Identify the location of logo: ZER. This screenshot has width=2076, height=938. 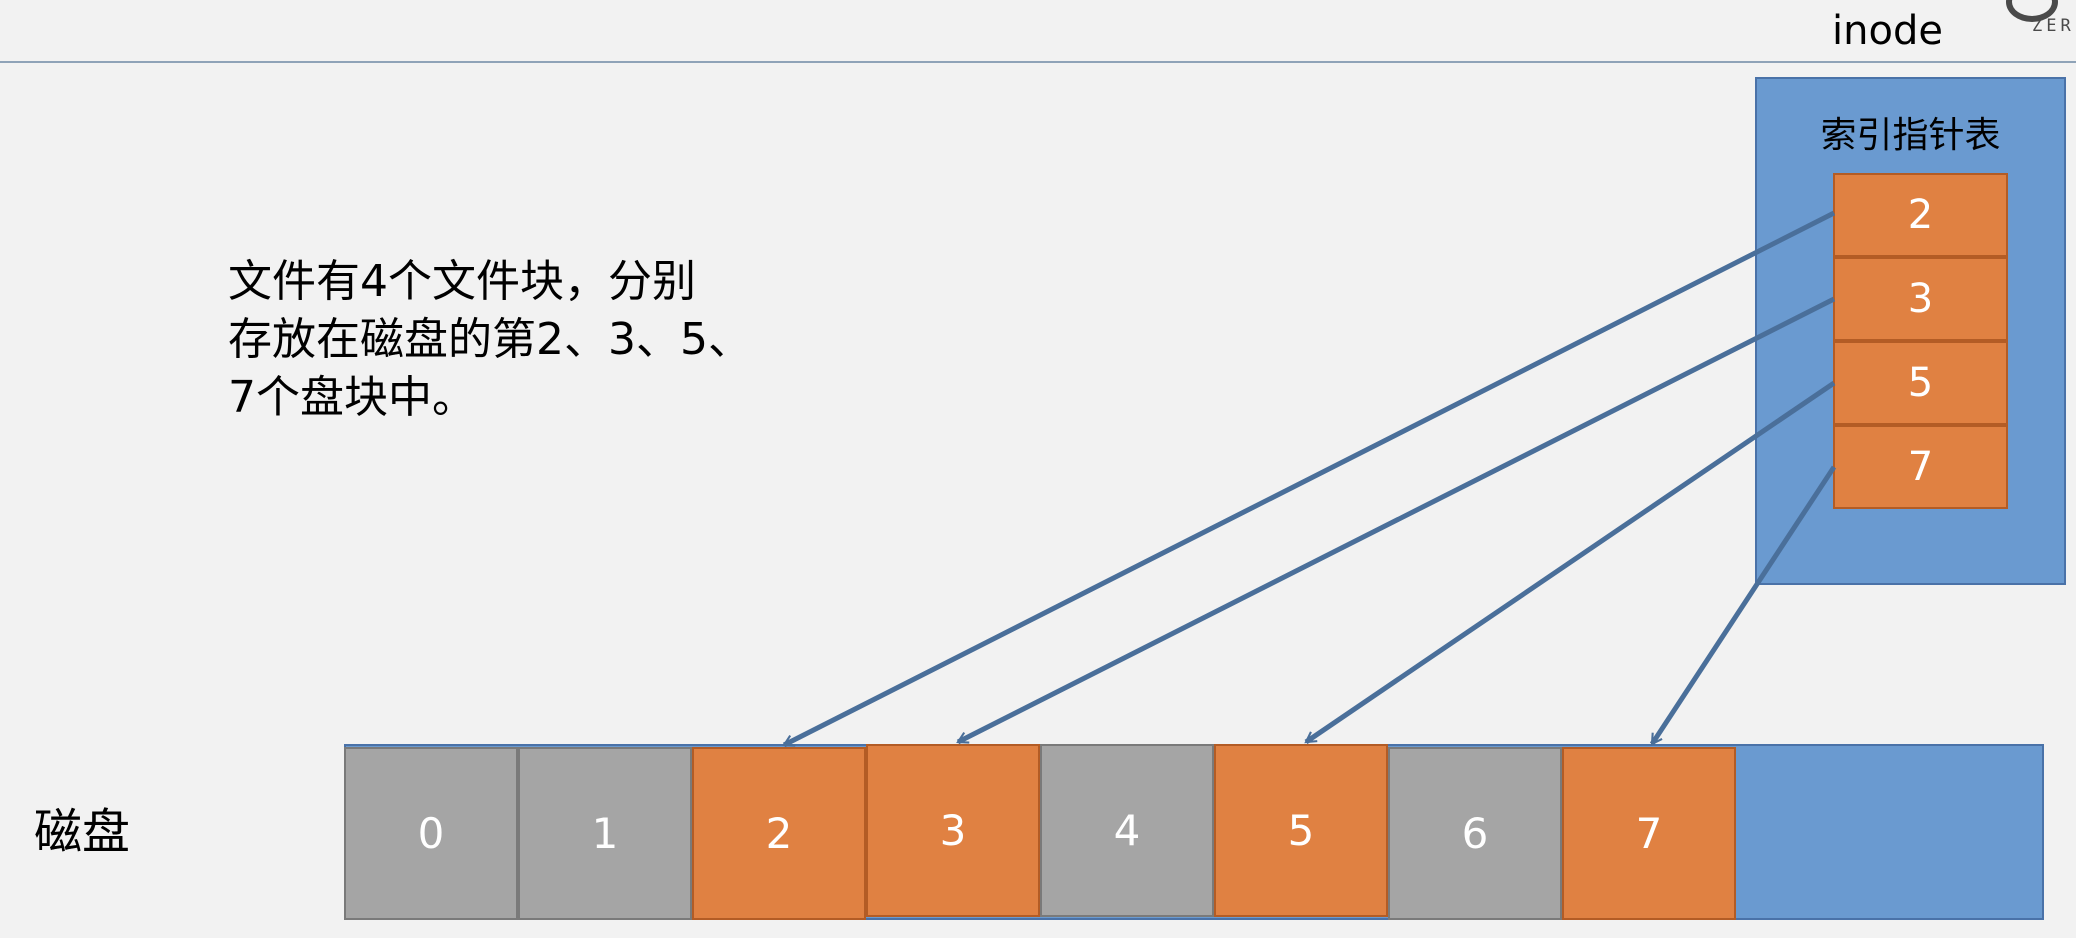
(2038, 25).